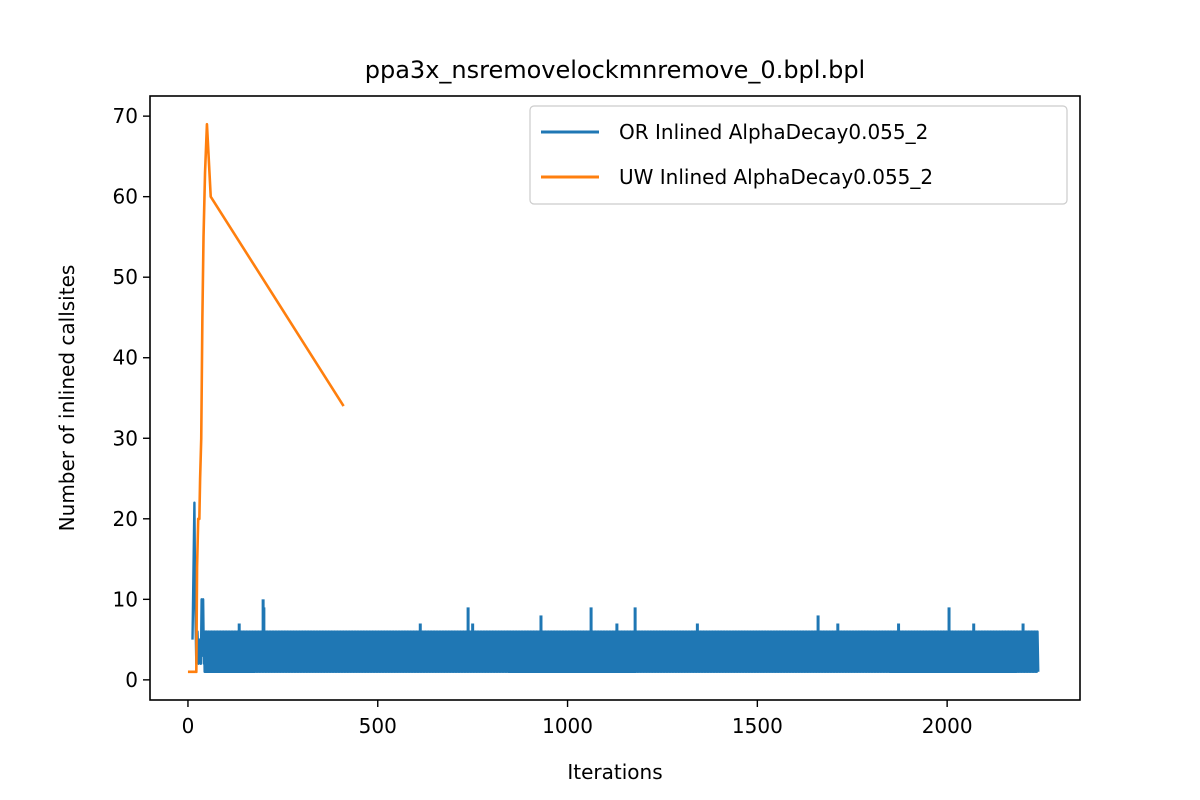 The image size is (1200, 800). What do you see at coordinates (125, 438) in the screenshot?
I see `y-tick-label: 30` at bounding box center [125, 438].